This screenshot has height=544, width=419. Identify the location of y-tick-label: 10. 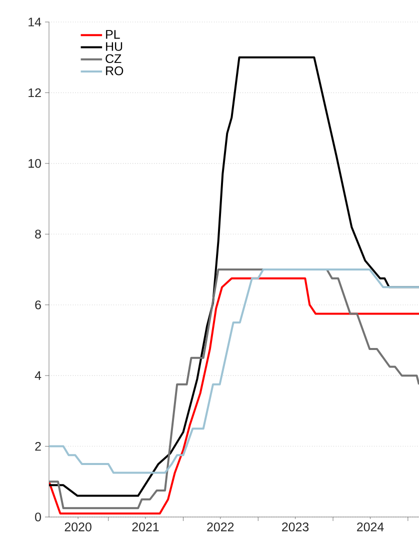
(35, 163).